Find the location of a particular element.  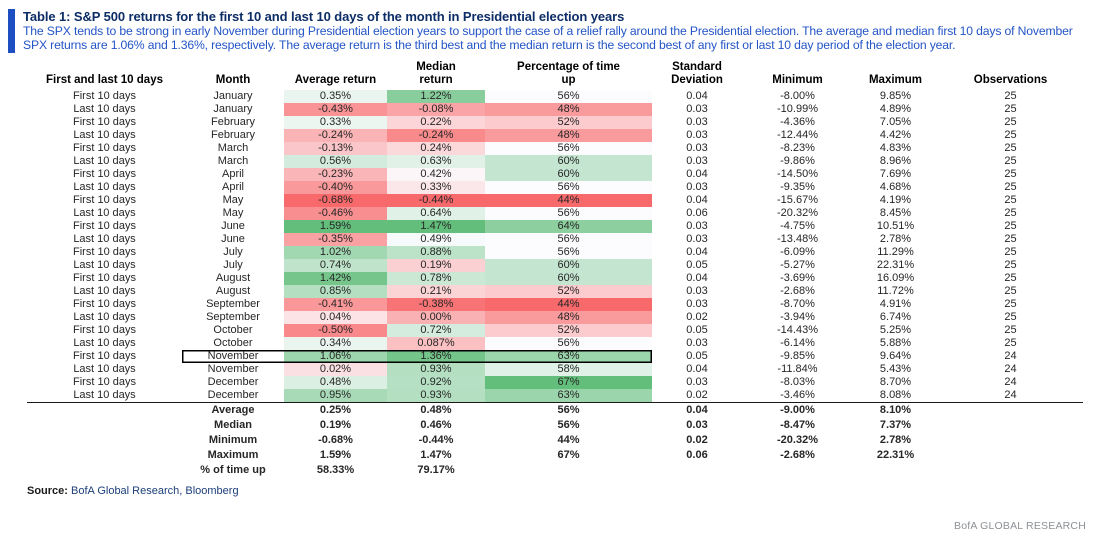

cell-median-return: 0.24% is located at coordinates (436, 148).